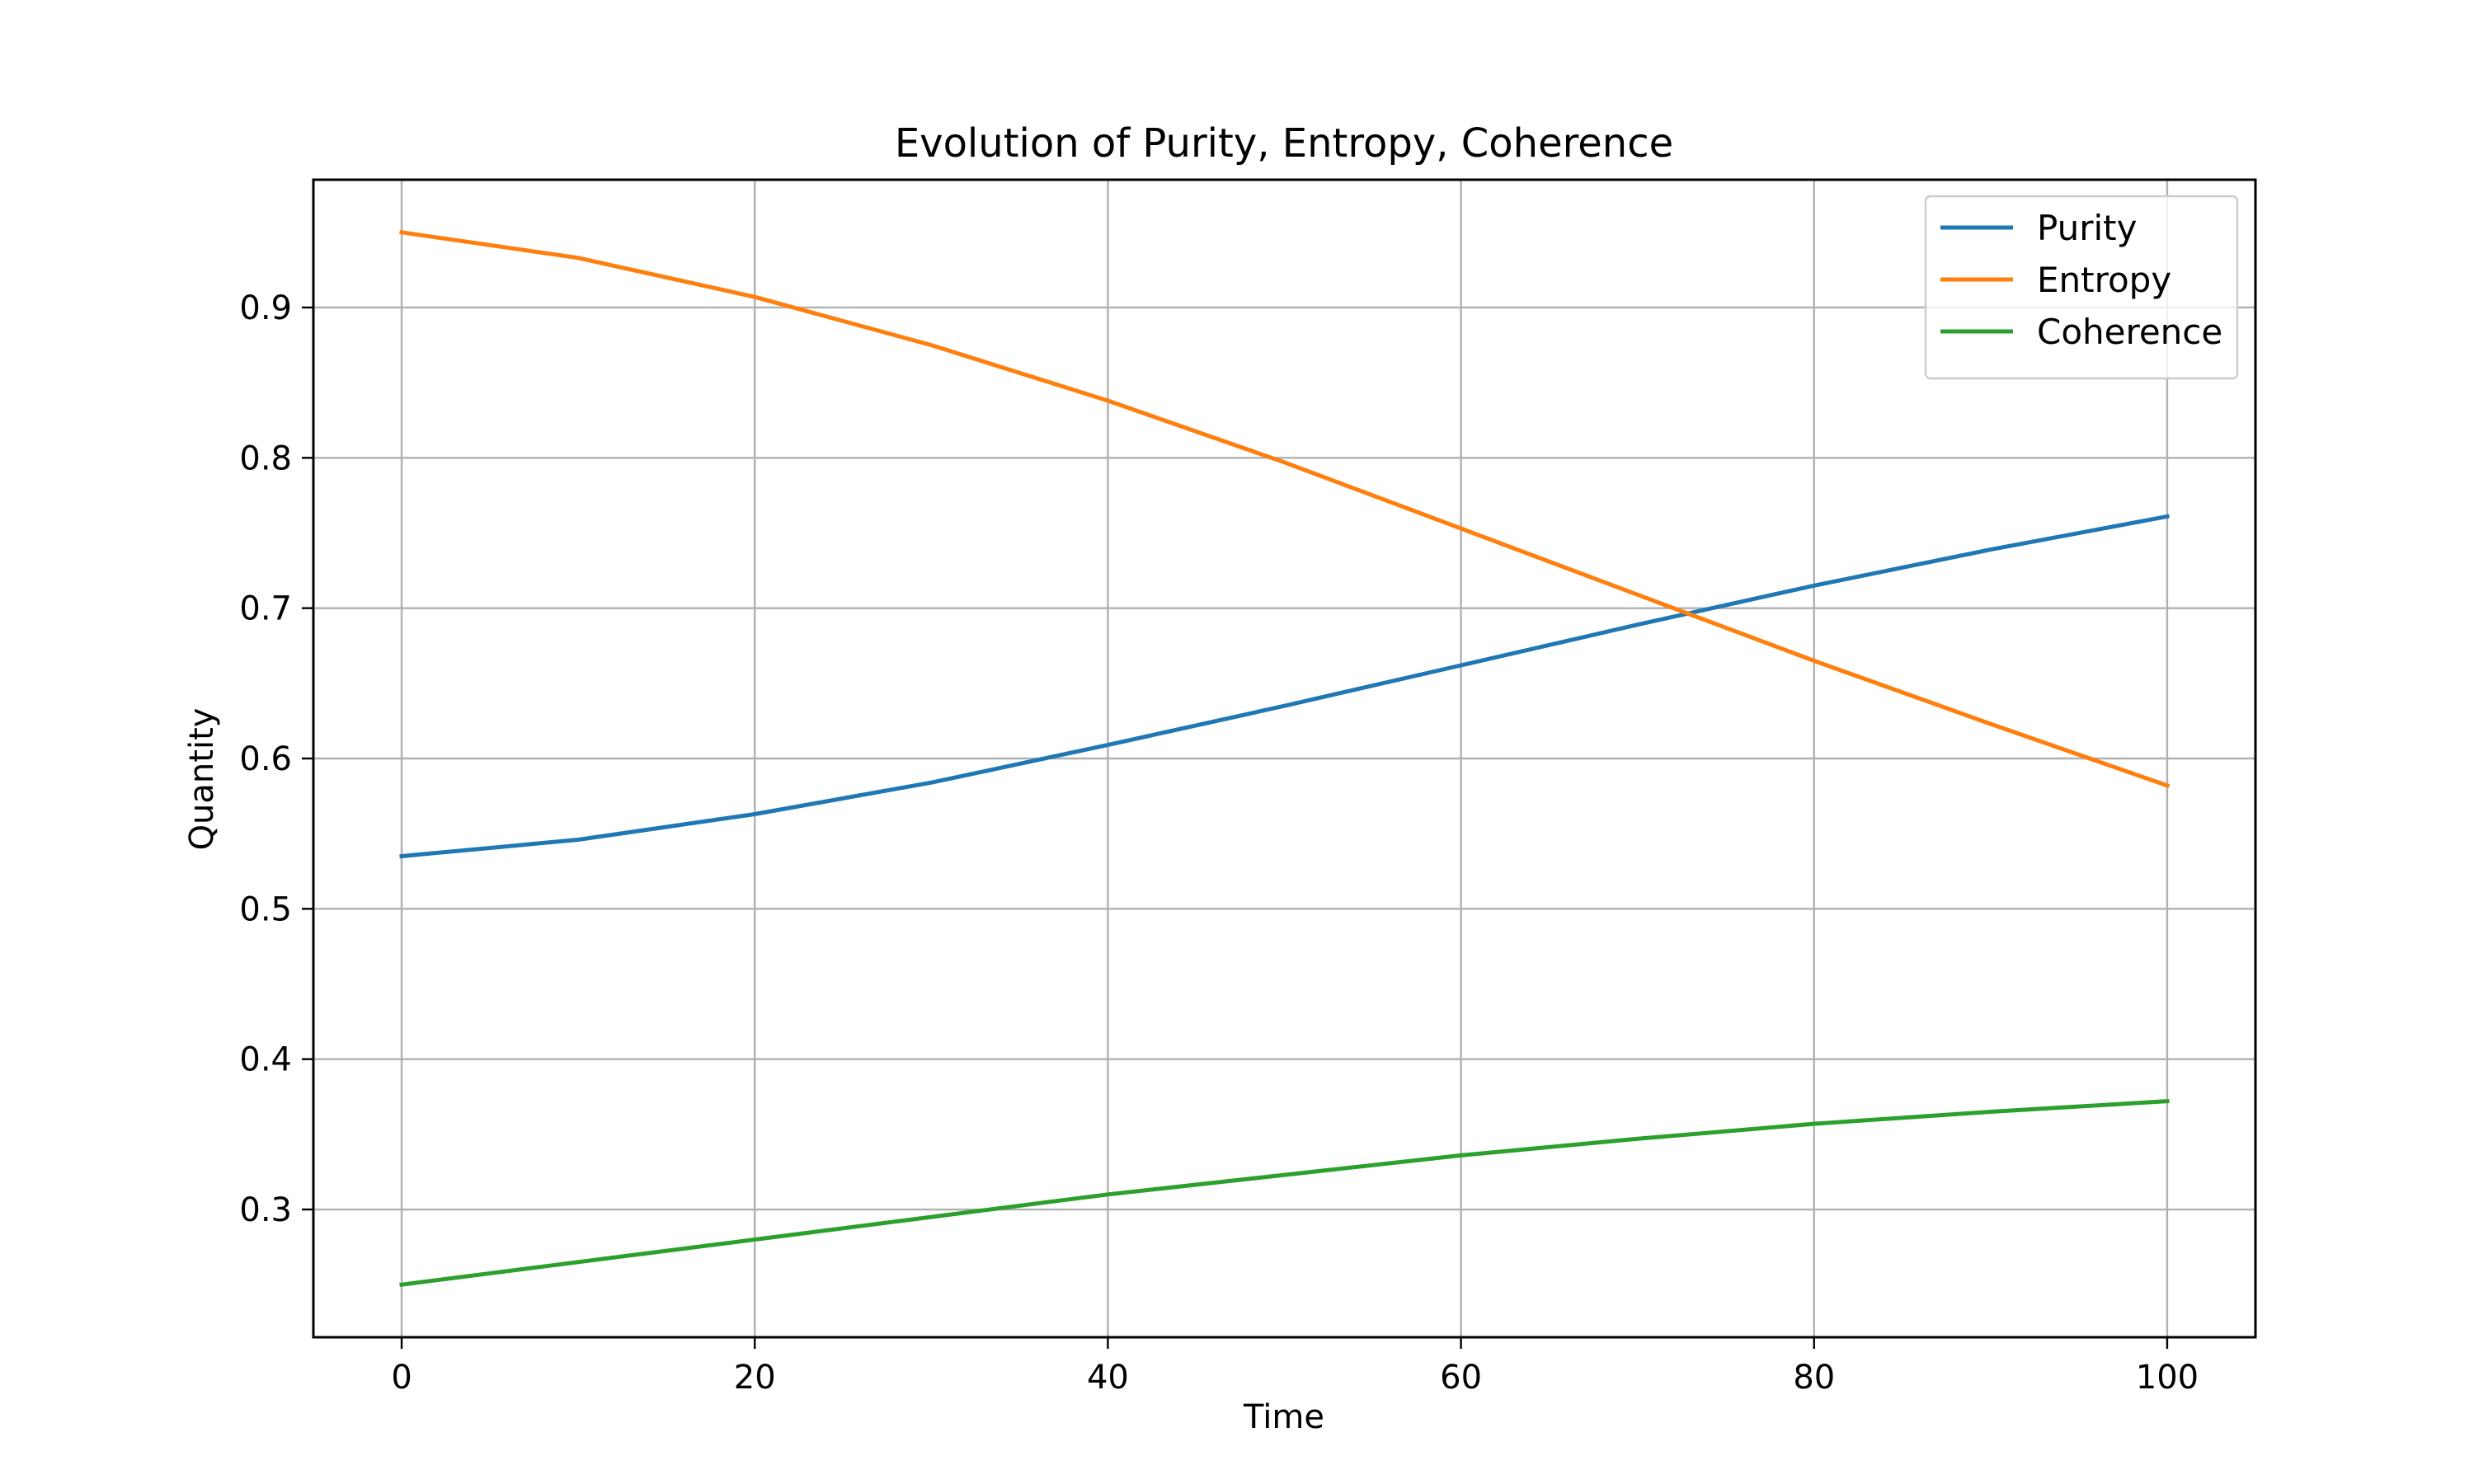  I want to click on x-axis-label: Time, so click(1283, 1417).